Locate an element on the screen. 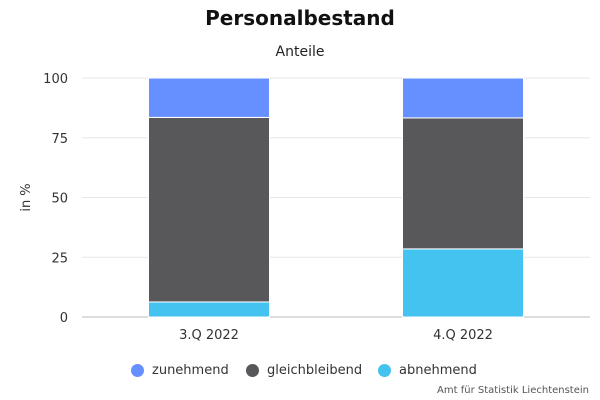 Image resolution: width=600 pixels, height=400 pixels. legend: zunehmend gleichbleibend abnehmend is located at coordinates (300, 373).